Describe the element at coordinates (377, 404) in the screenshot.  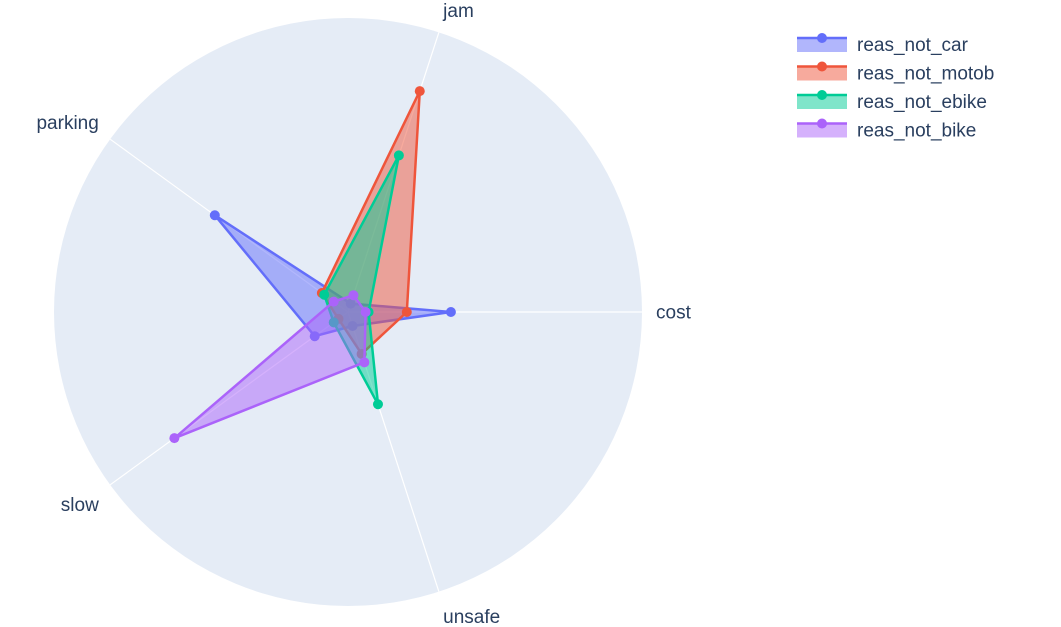
I see `data-point-reas_not_ebike-unsafe` at that location.